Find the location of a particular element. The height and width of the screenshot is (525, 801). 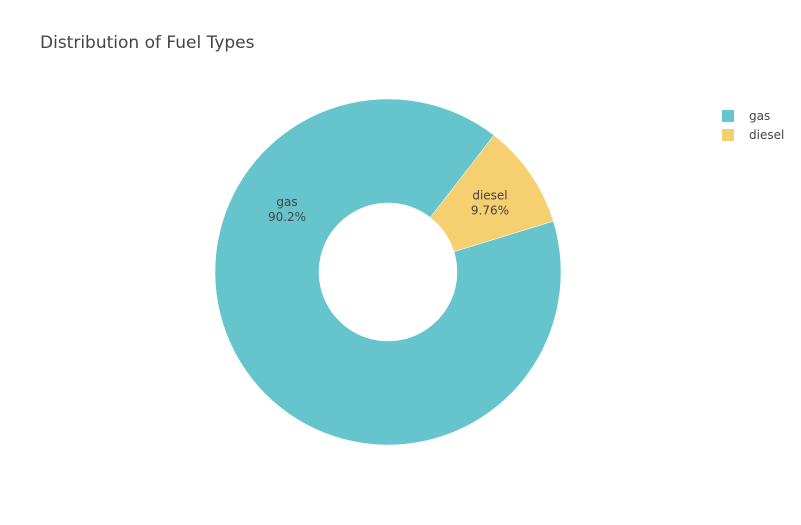

legend-swatch-gas is located at coordinates (728, 115).